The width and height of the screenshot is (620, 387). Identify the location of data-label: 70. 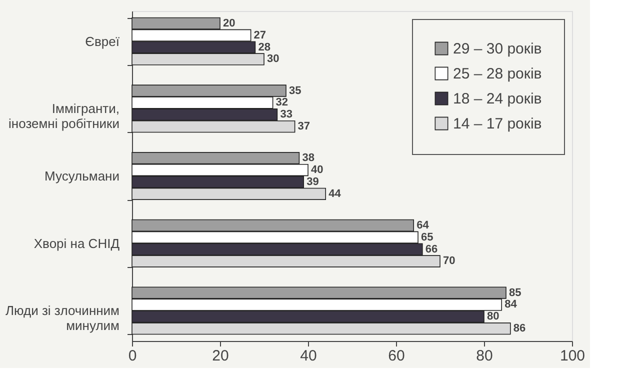
(449, 261).